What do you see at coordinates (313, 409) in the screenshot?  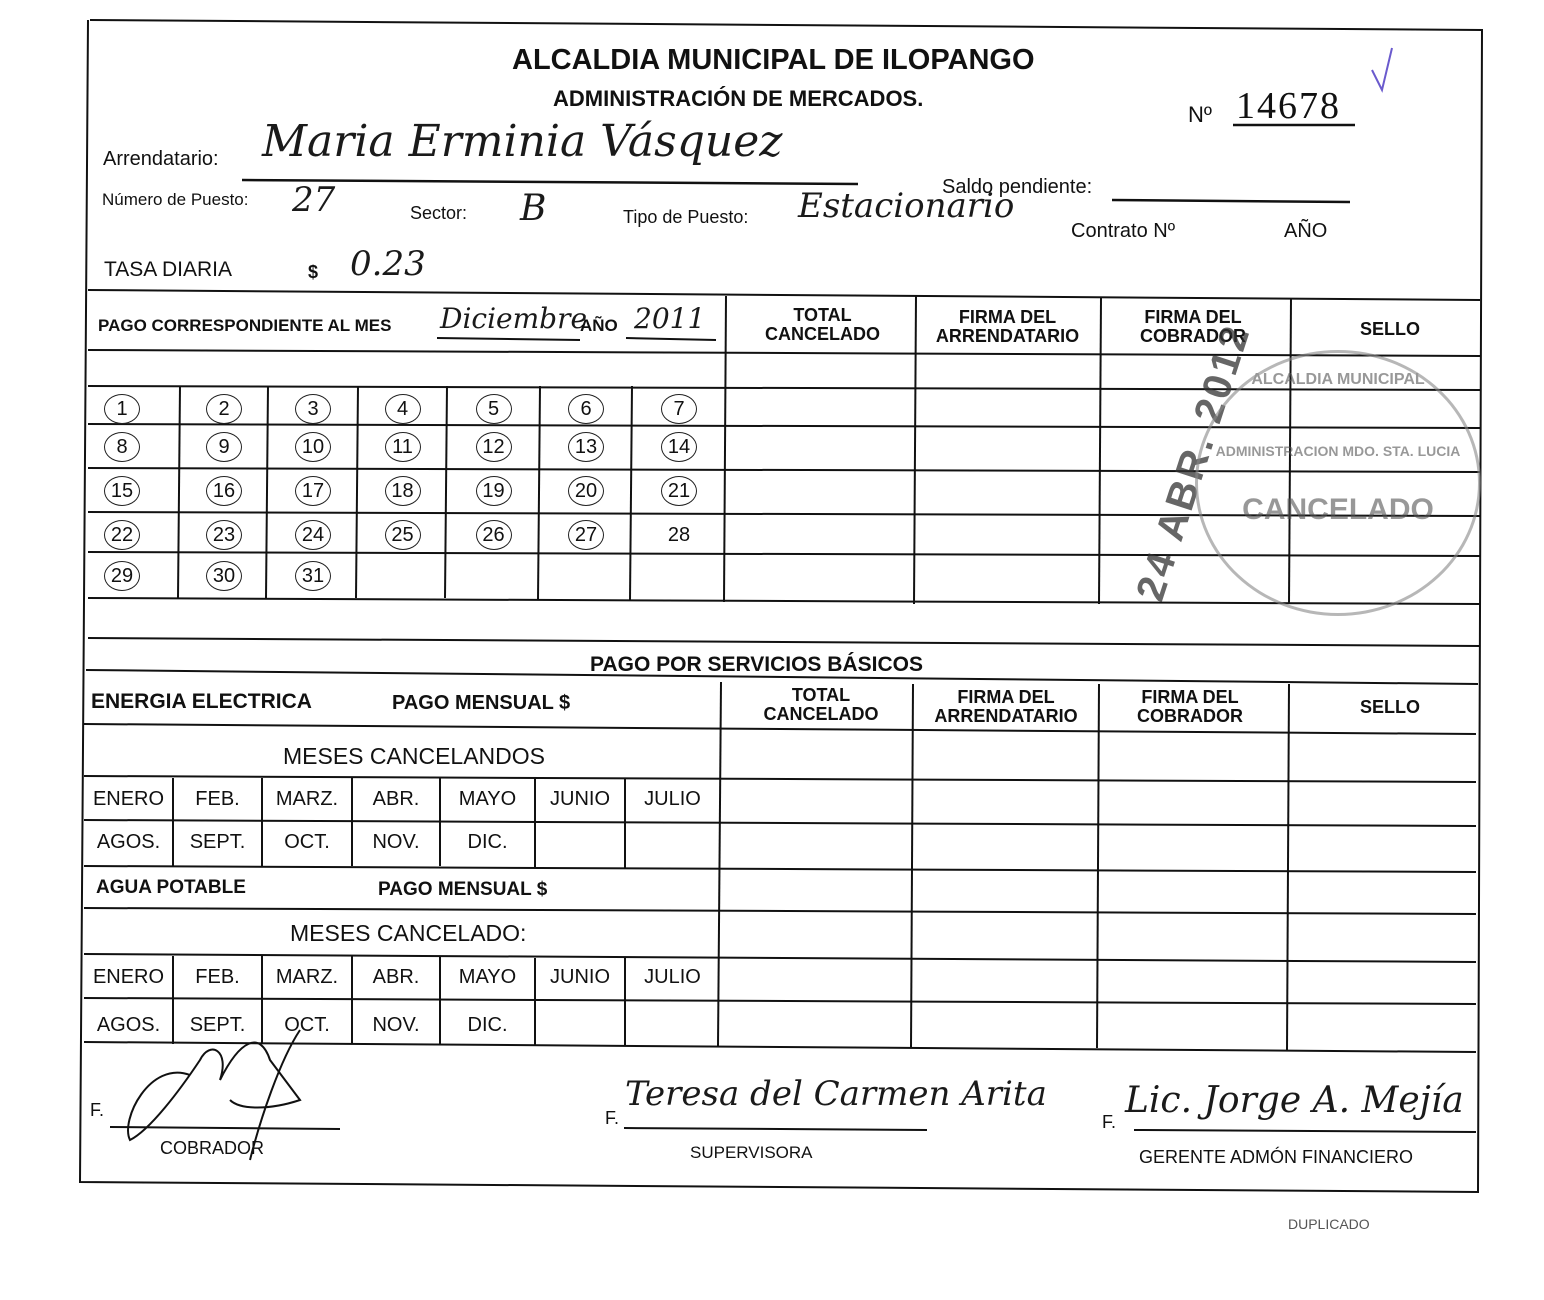 I see `day-3: 3` at bounding box center [313, 409].